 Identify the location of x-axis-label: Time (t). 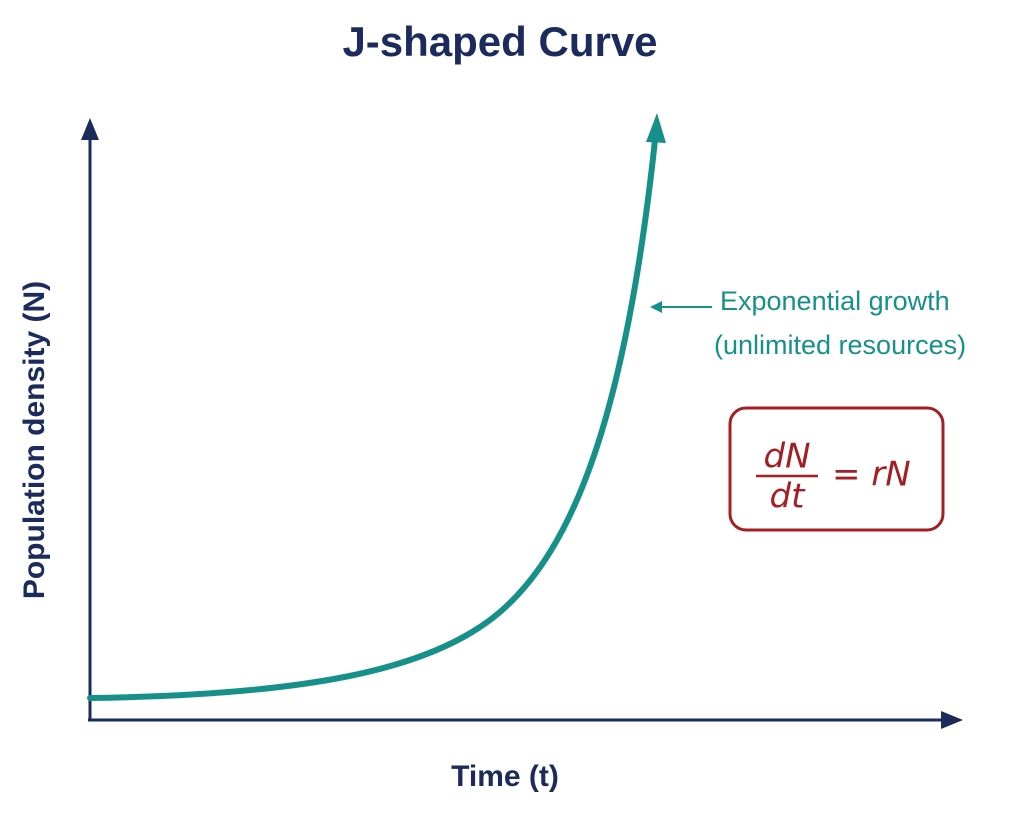
(505, 776).